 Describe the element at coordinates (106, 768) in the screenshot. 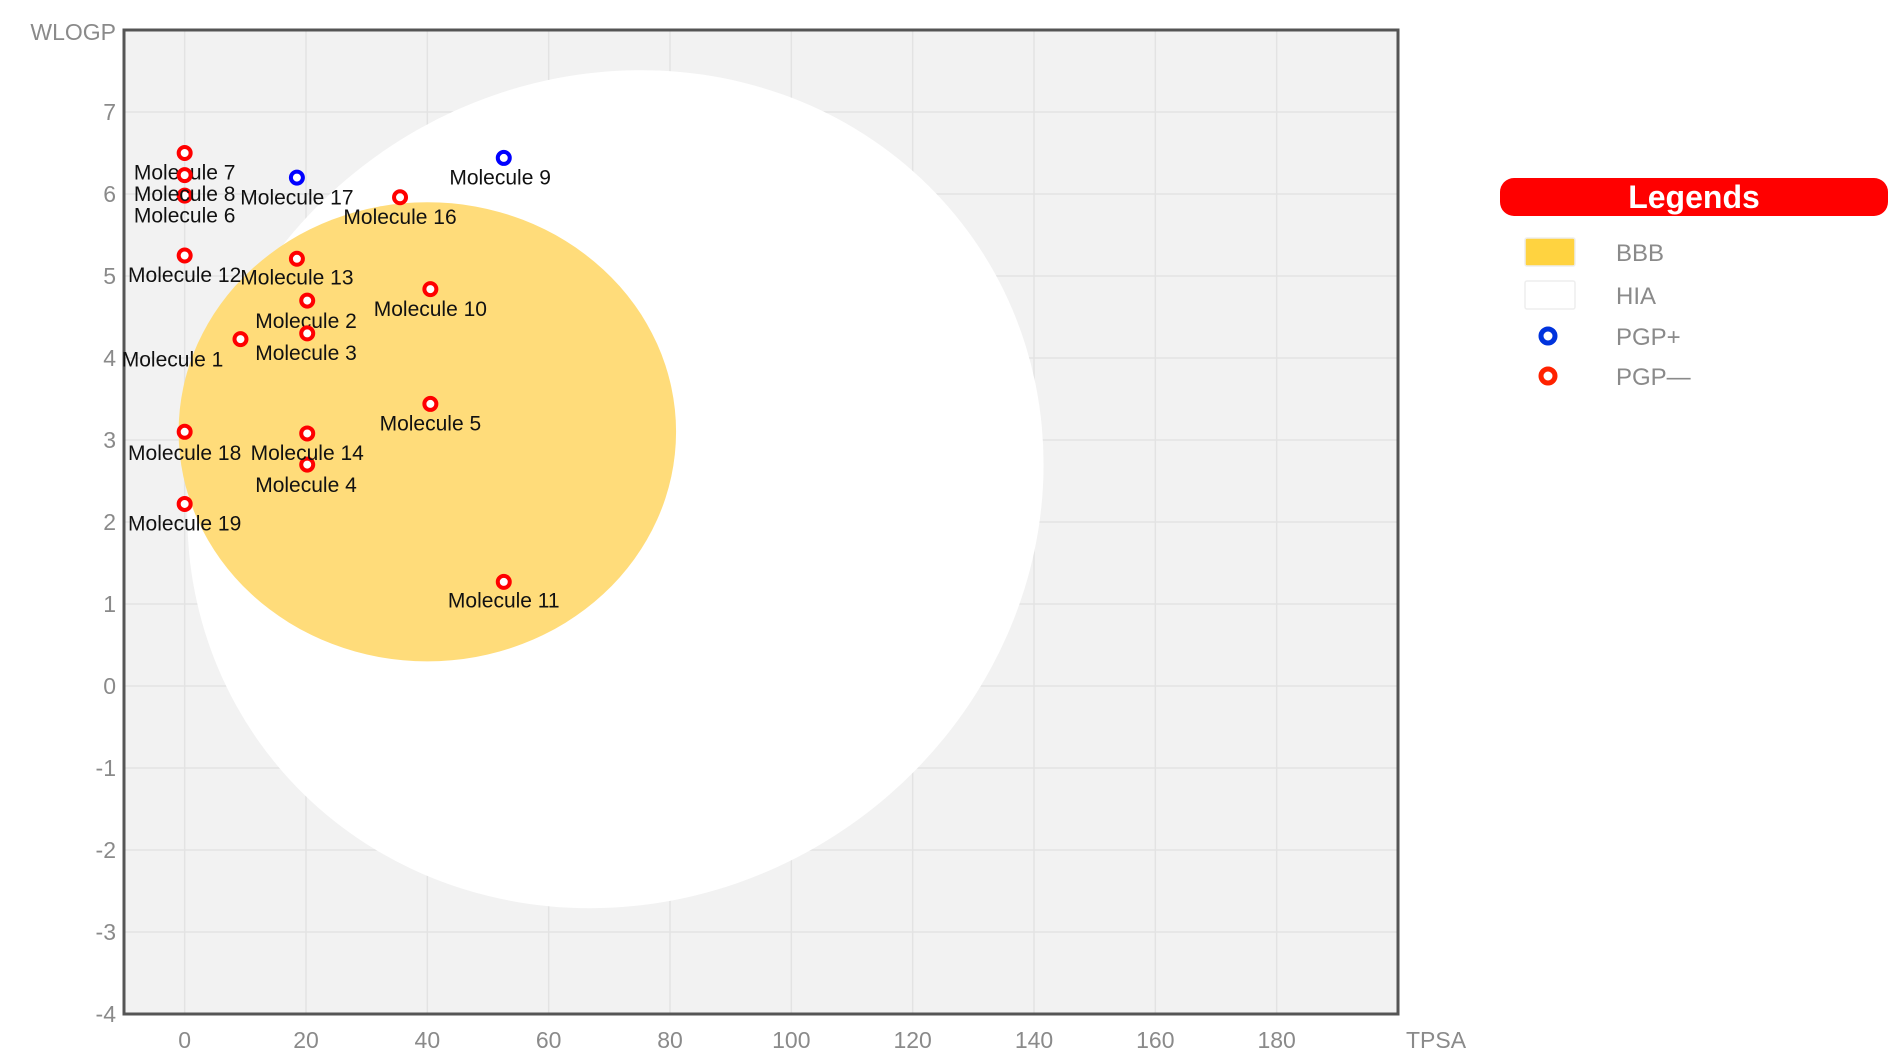

I see `y-tick-label: -1` at that location.